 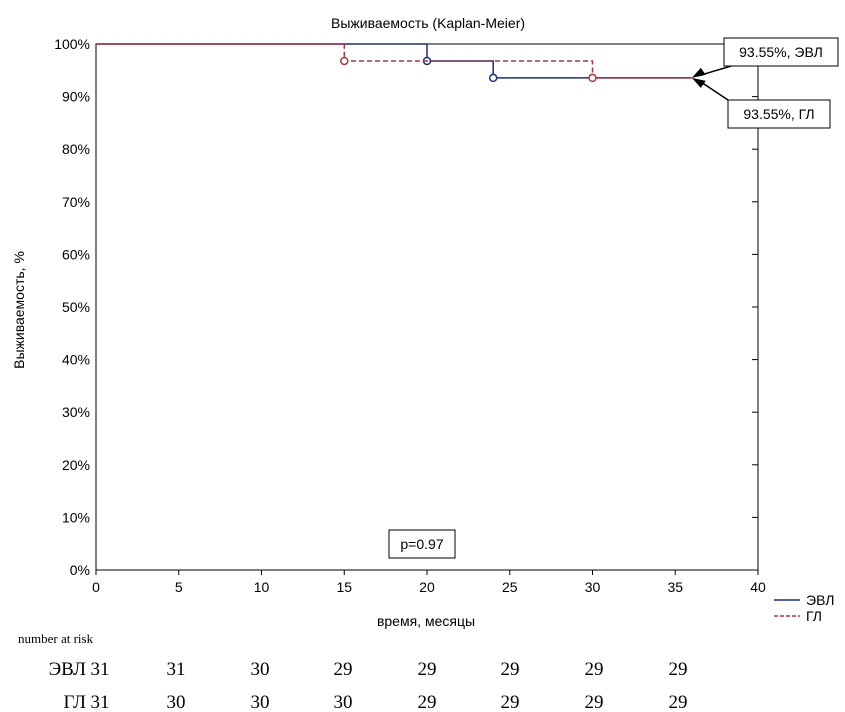 What do you see at coordinates (75, 702) in the screenshot?
I see `risk-row-label: ГЛ` at bounding box center [75, 702].